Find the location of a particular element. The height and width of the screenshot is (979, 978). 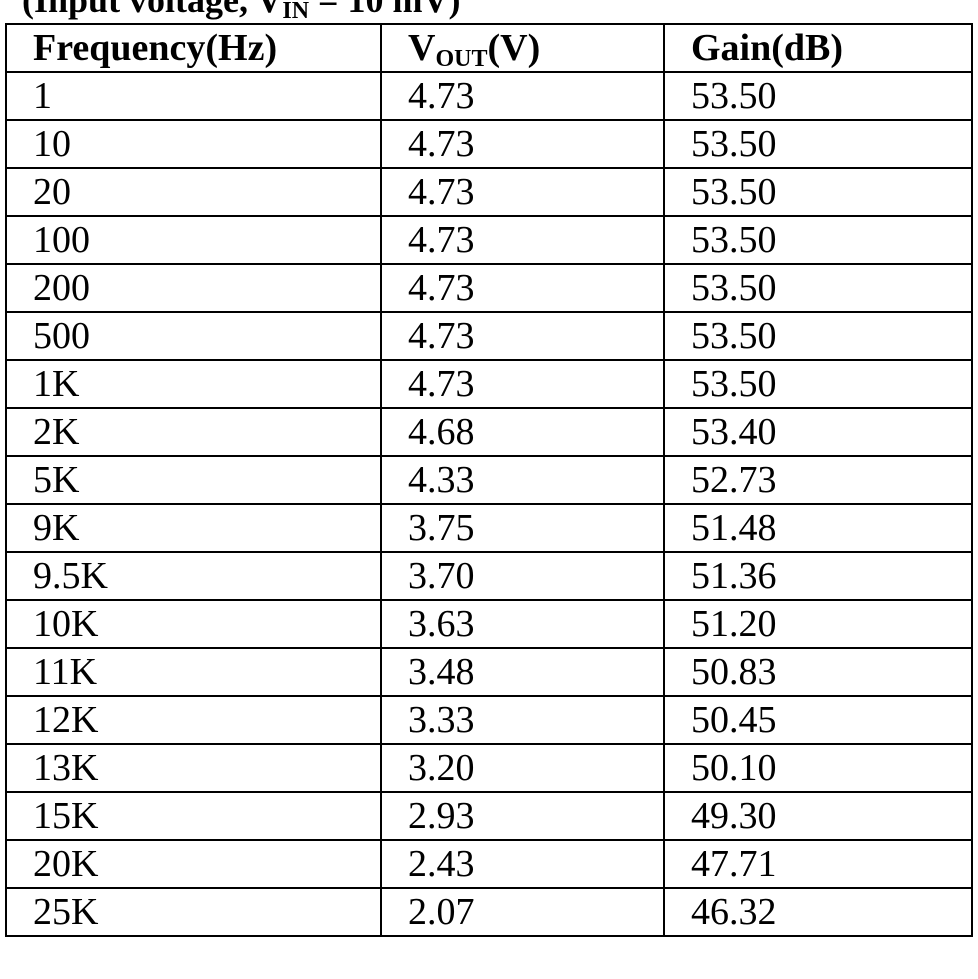

table-row: 11K 3.48 50.83 is located at coordinates (489, 672).